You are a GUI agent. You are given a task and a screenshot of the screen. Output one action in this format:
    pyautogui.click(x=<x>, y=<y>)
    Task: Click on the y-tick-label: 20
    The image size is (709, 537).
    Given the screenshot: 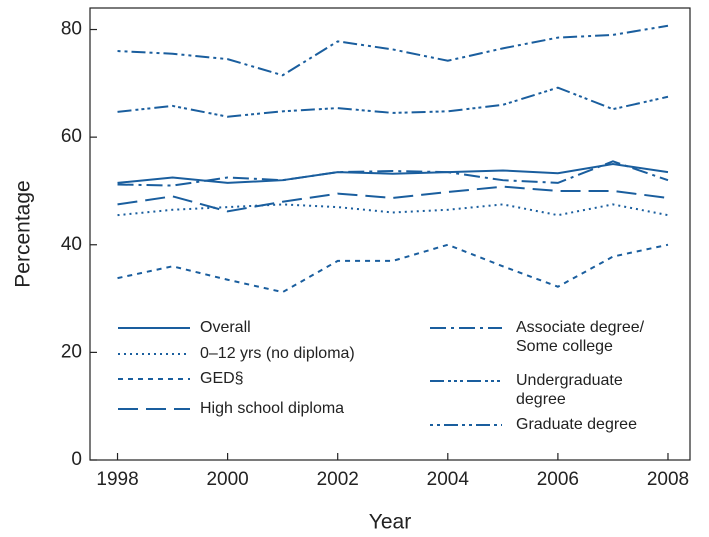 What is the action you would take?
    pyautogui.click(x=71, y=351)
    